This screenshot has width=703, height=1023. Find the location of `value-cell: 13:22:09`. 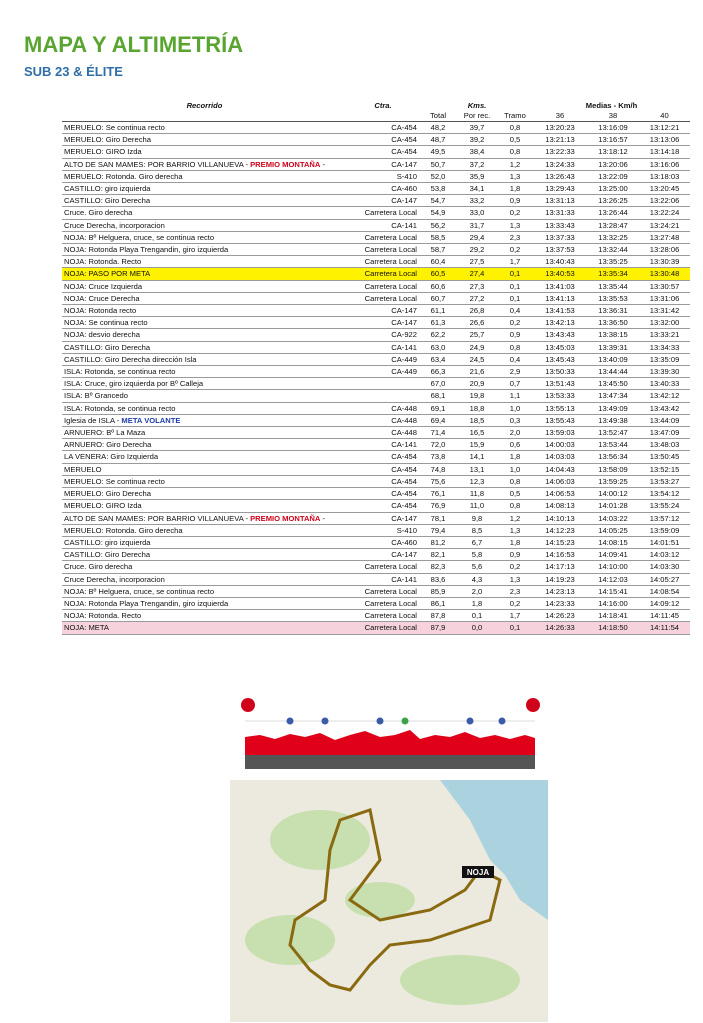

value-cell: 13:22:09 is located at coordinates (613, 177).